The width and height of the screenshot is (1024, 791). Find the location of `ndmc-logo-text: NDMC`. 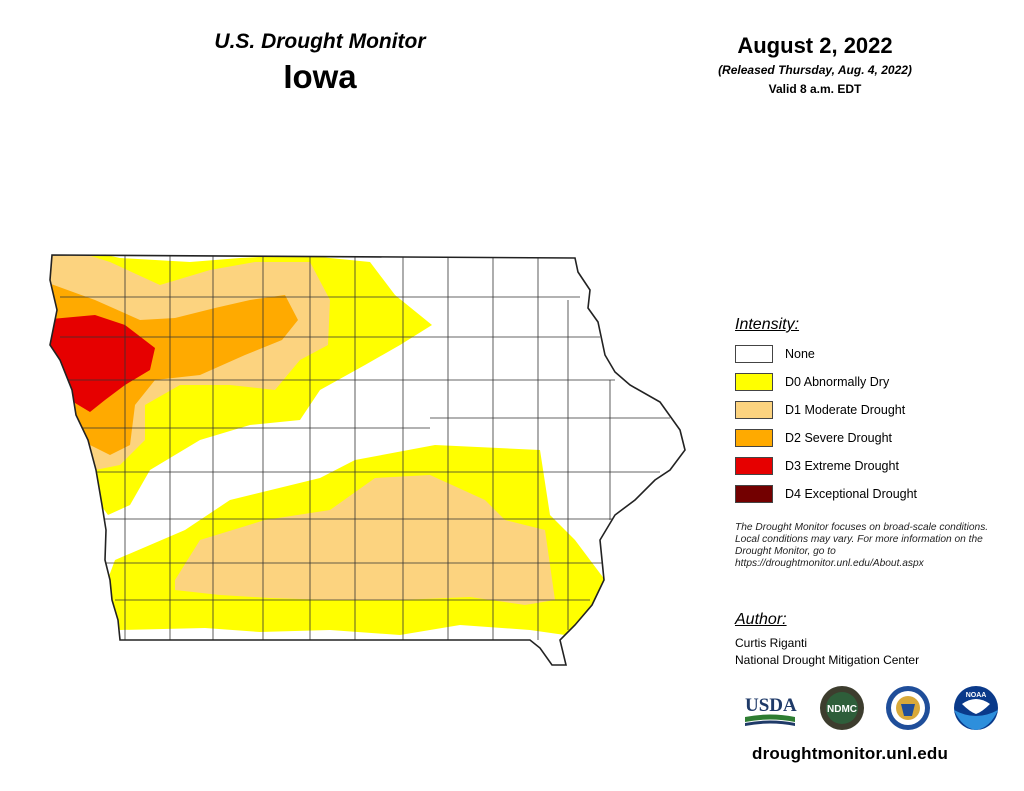

ndmc-logo-text: NDMC is located at coordinates (842, 709).